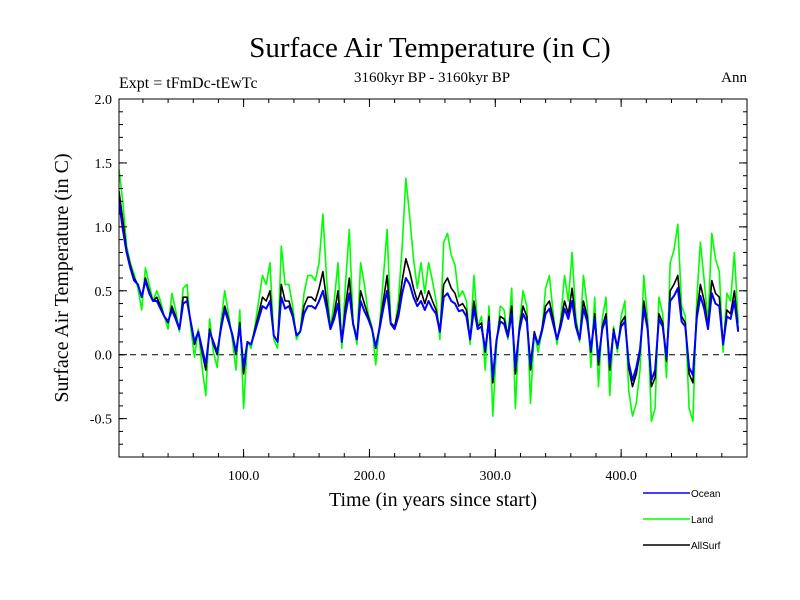 The image size is (800, 600). I want to click on x-axis-label: Time (in years since start), so click(433, 500).